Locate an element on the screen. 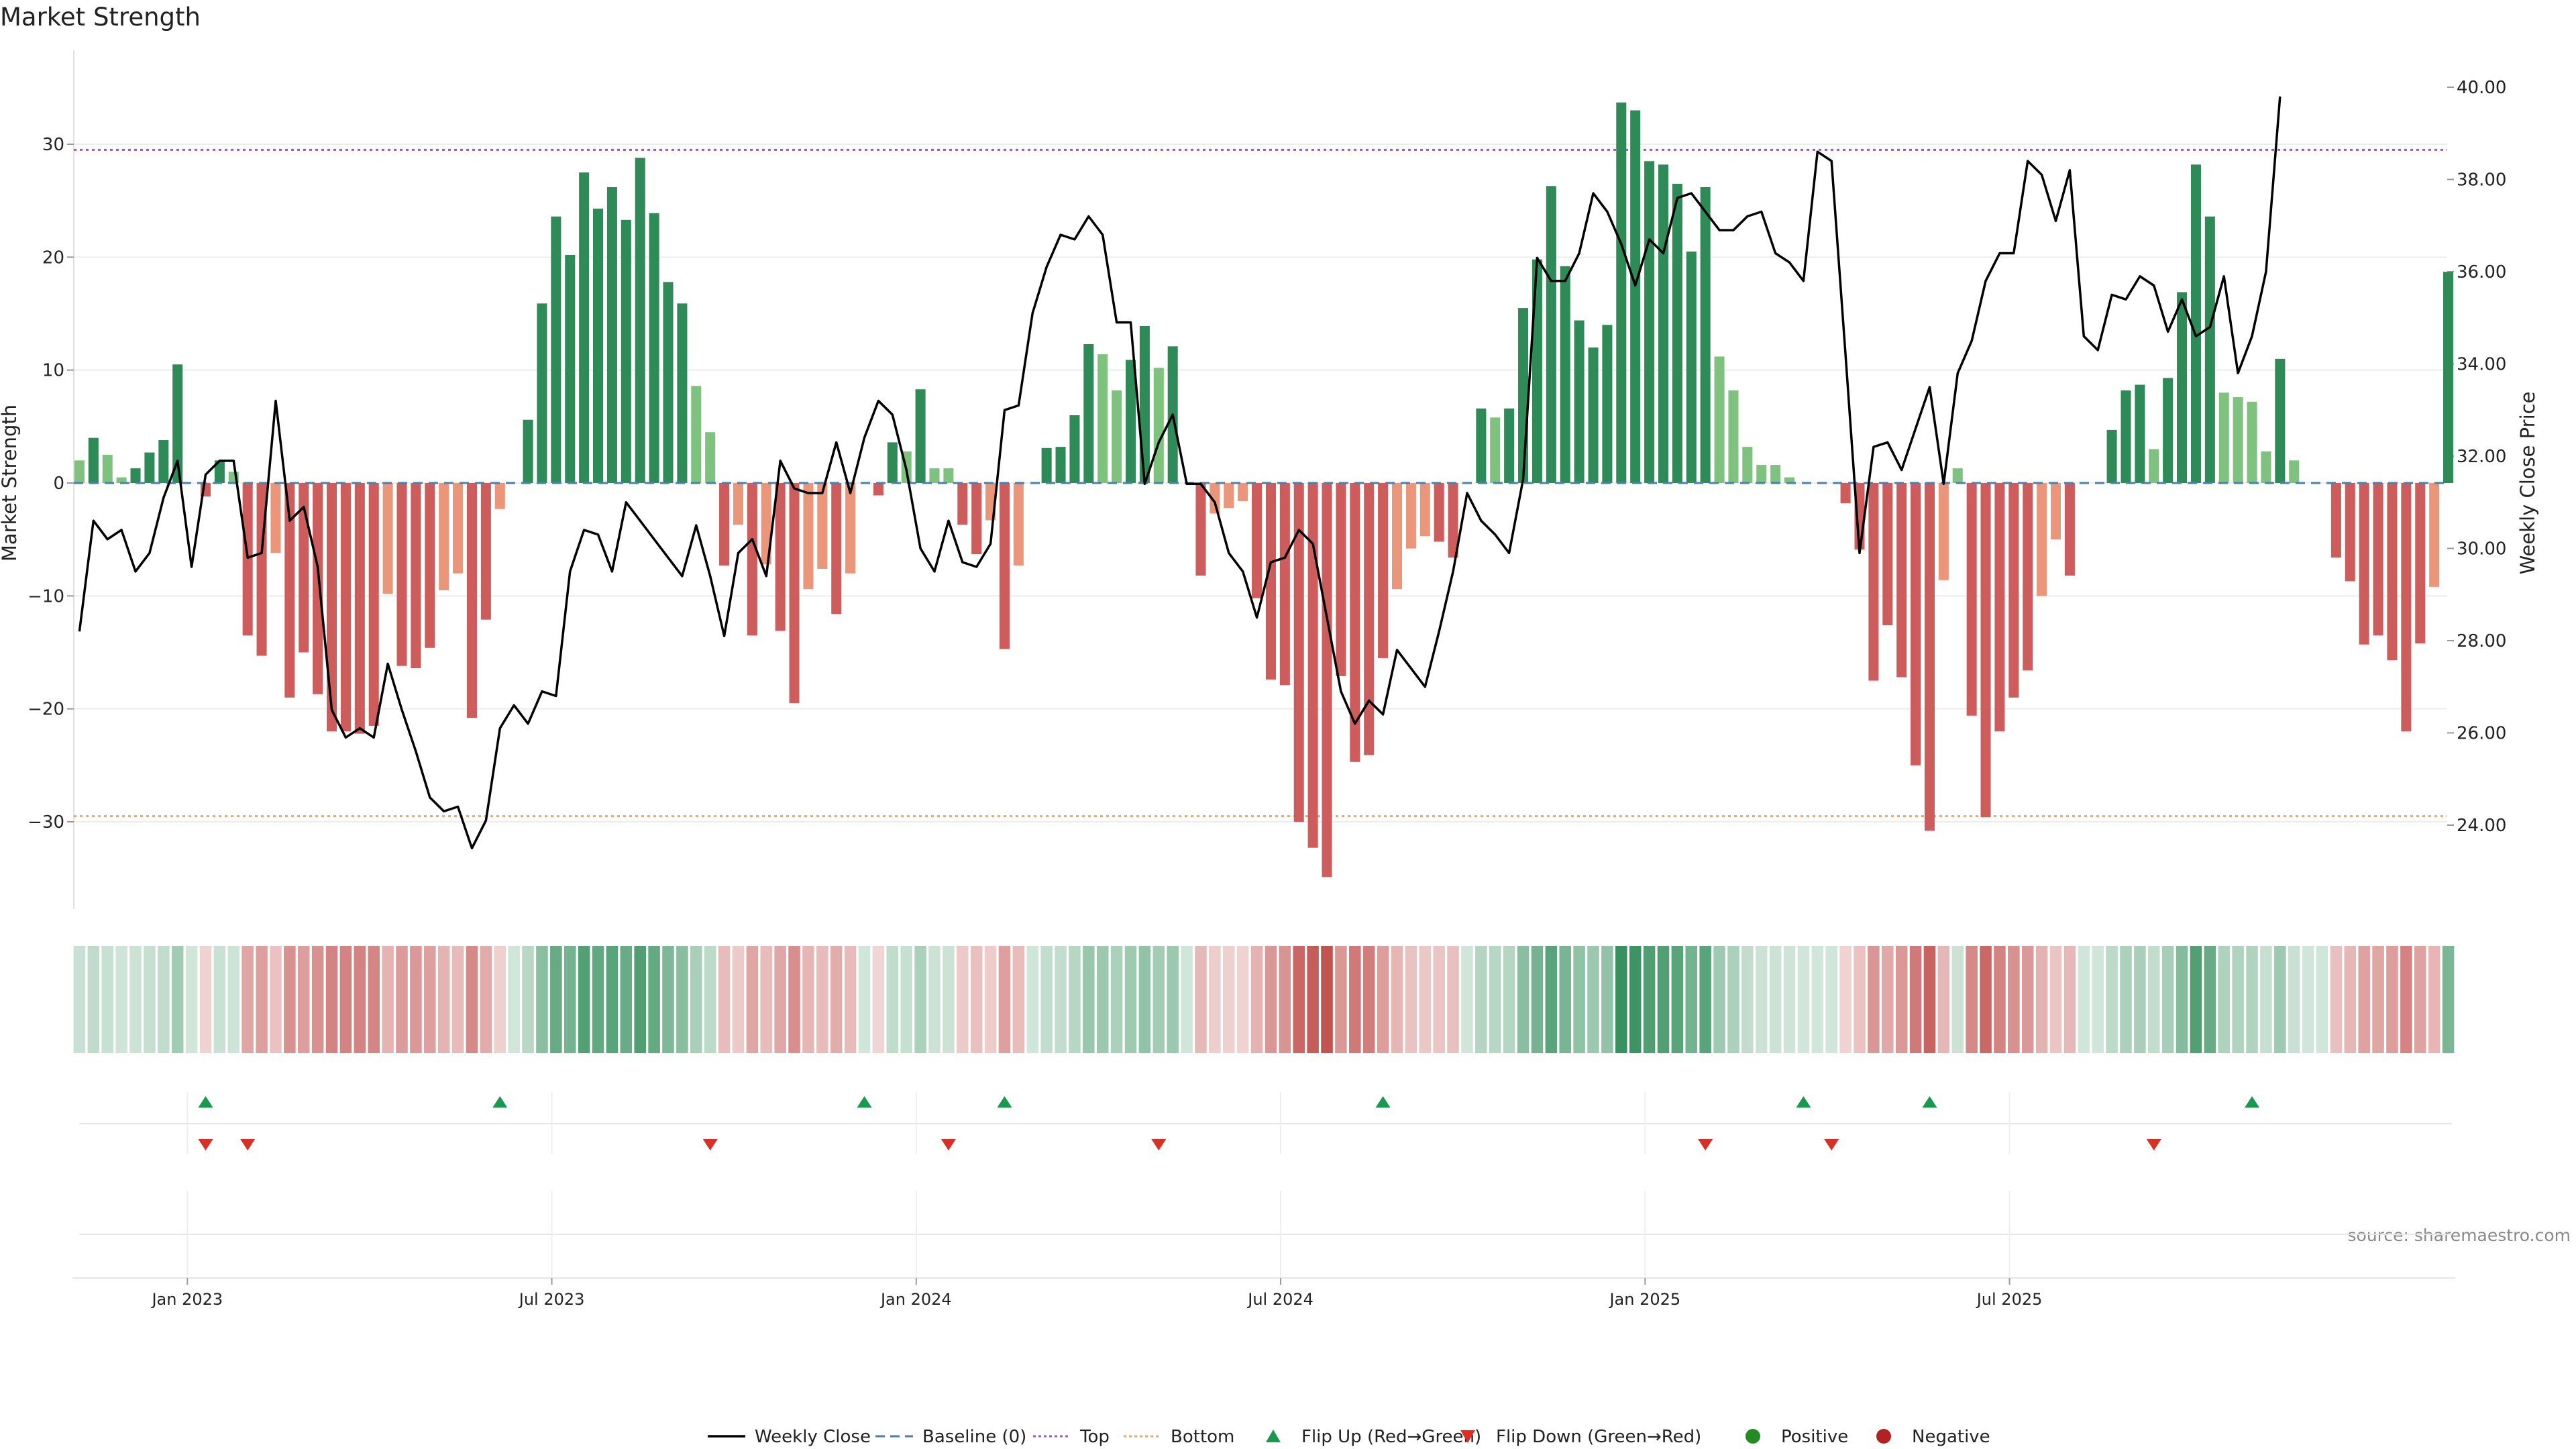  y2-axis-label: Weekly Close Price is located at coordinates (2527, 483).